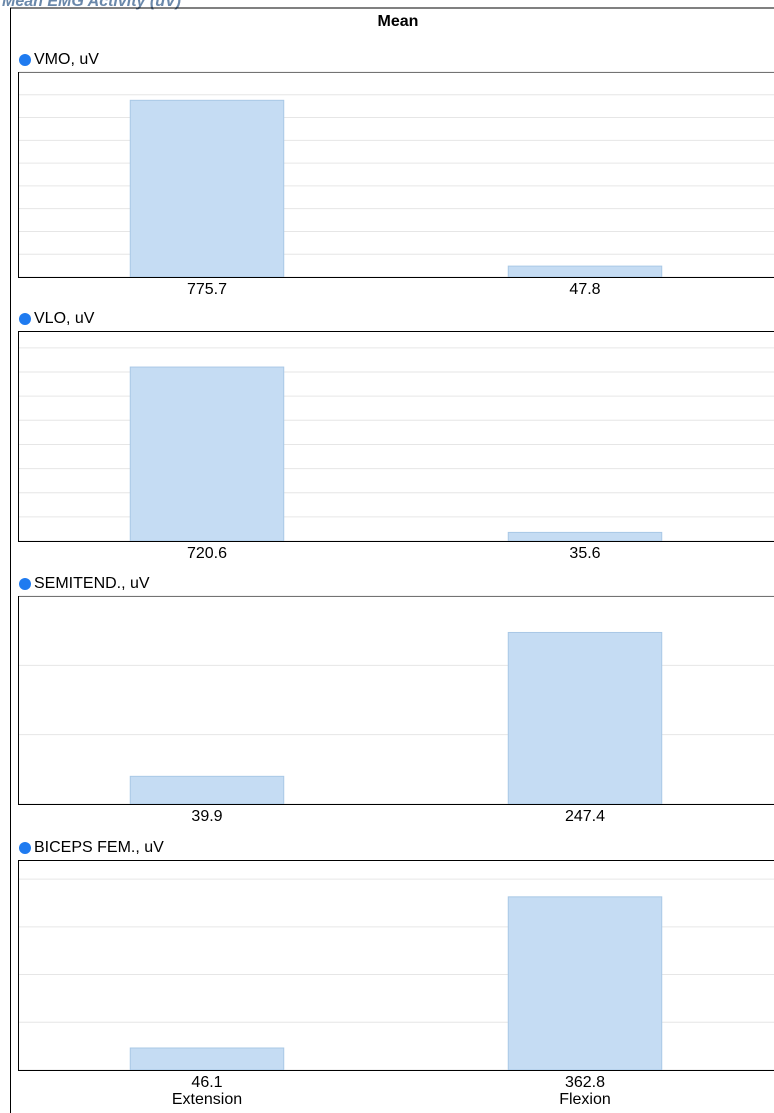 Image resolution: width=774 pixels, height=1113 pixels. What do you see at coordinates (398, 21) in the screenshot?
I see `section-header: Mean` at bounding box center [398, 21].